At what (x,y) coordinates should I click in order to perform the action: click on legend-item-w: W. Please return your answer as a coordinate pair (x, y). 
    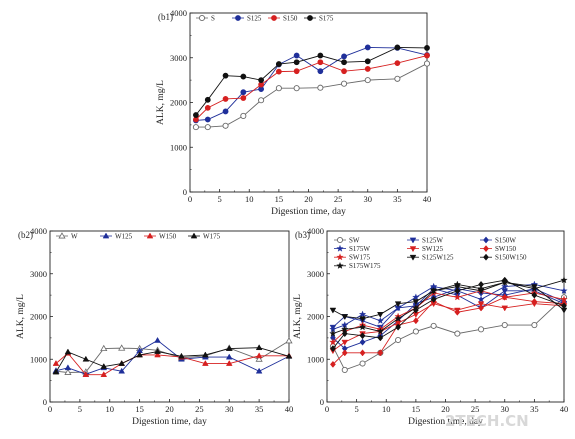
    Looking at the image, I should click on (67, 236).